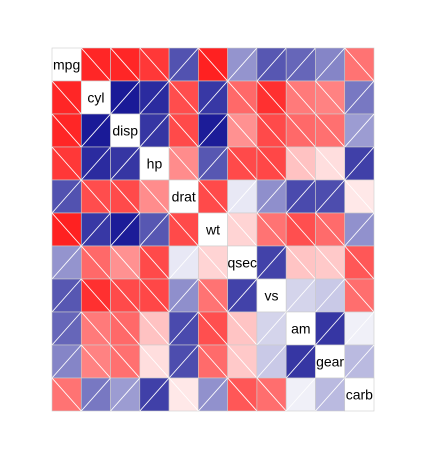 The height and width of the screenshot is (463, 424). I want to click on corr-cell-gear-drat, so click(183, 361).